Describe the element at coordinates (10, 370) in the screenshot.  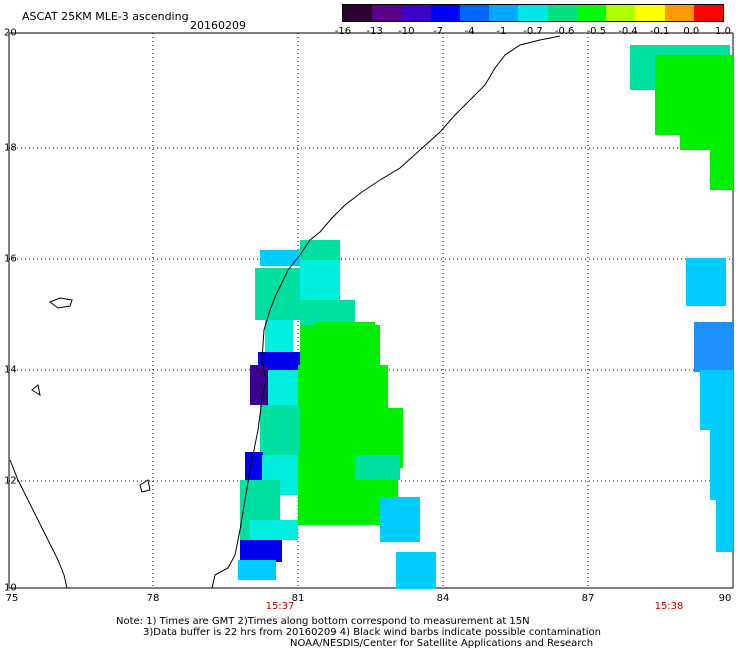
I see `latitude-label: 14` at that location.